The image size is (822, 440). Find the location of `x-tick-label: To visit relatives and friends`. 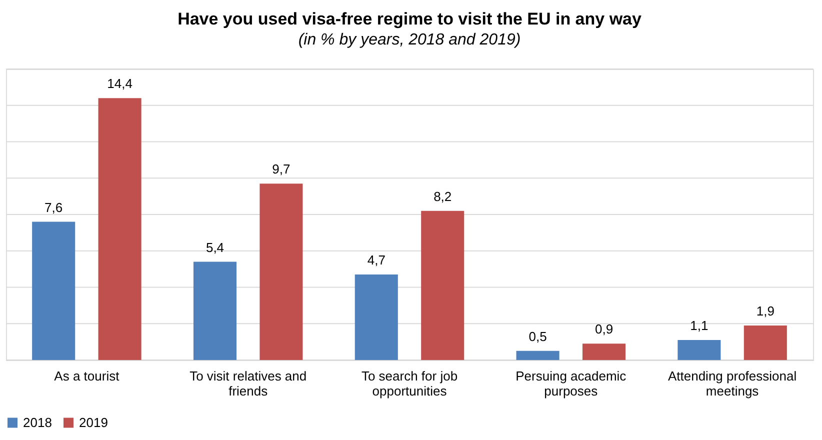

x-tick-label: To visit relatives and friends is located at coordinates (248, 383).